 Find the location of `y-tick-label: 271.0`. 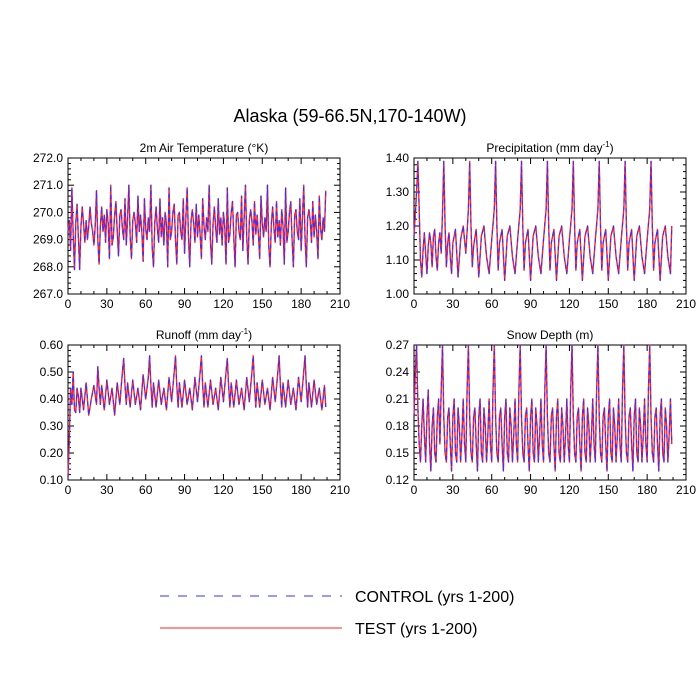

y-tick-label: 271.0 is located at coordinates (48, 185).